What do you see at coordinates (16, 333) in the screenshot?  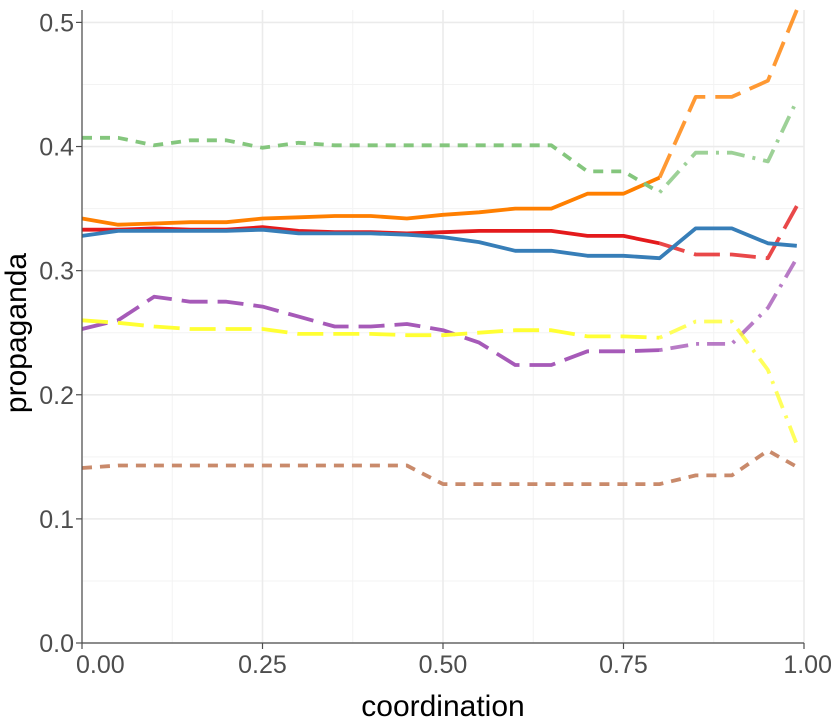 I see `y-axis-title: propaganda` at bounding box center [16, 333].